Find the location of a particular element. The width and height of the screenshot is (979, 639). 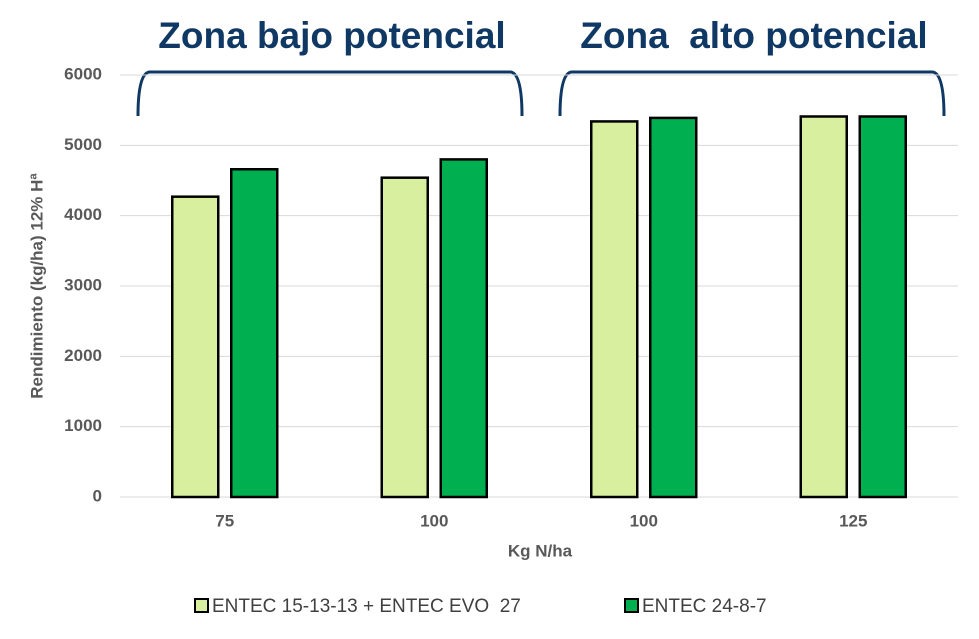

x-tick-label: 75 is located at coordinates (224, 520).